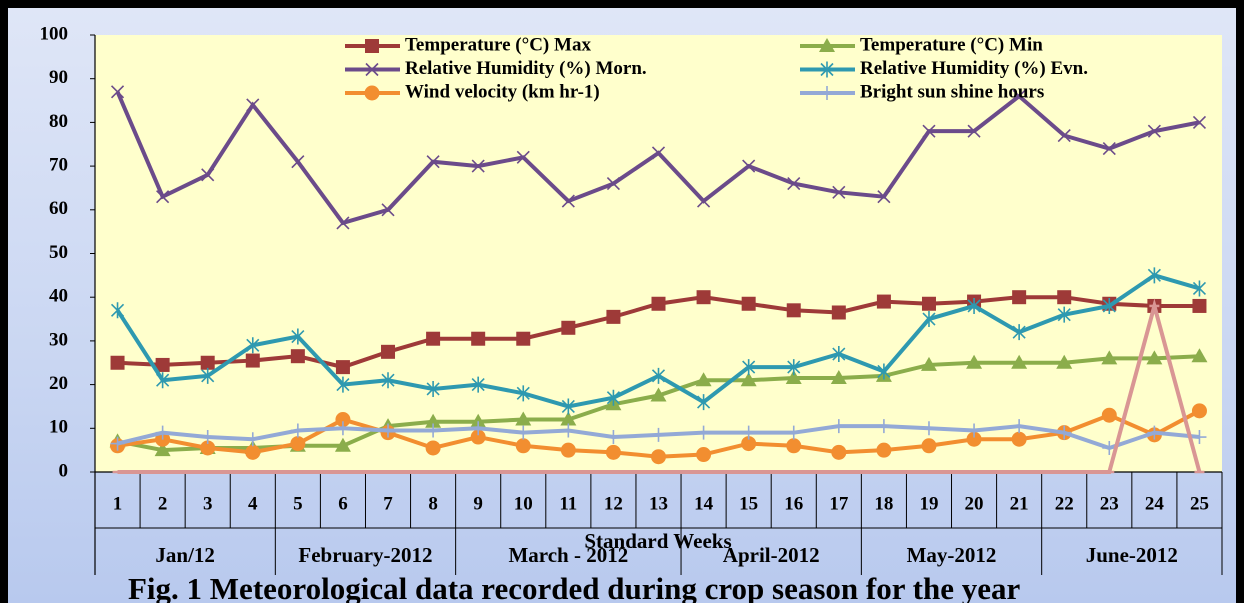 The width and height of the screenshot is (1244, 603). What do you see at coordinates (433, 503) in the screenshot?
I see `x-tick-label: 8` at bounding box center [433, 503].